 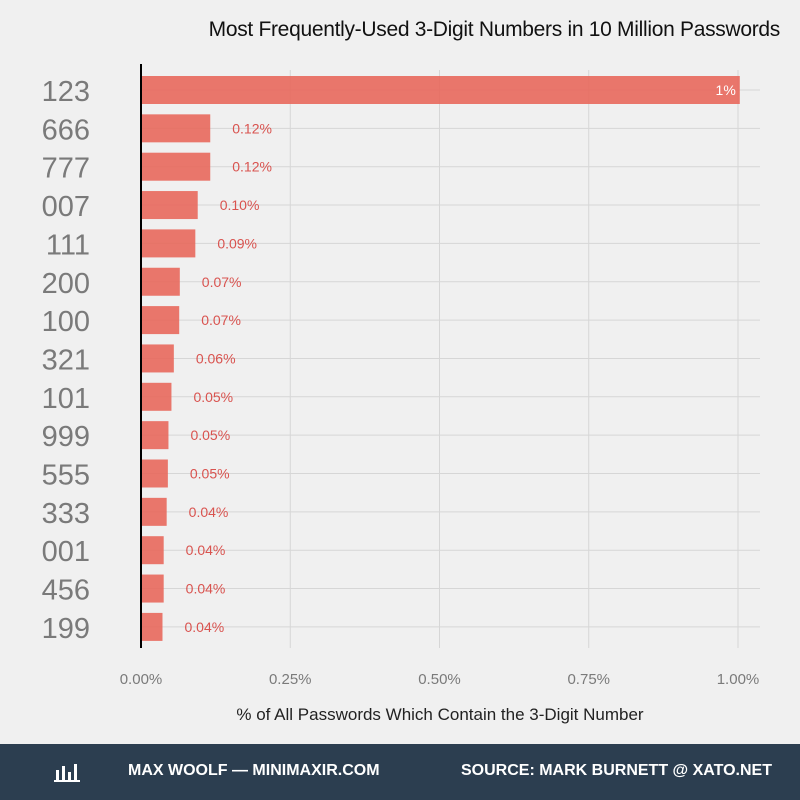 What do you see at coordinates (66, 322) in the screenshot?
I see `y-category-label: 100` at bounding box center [66, 322].